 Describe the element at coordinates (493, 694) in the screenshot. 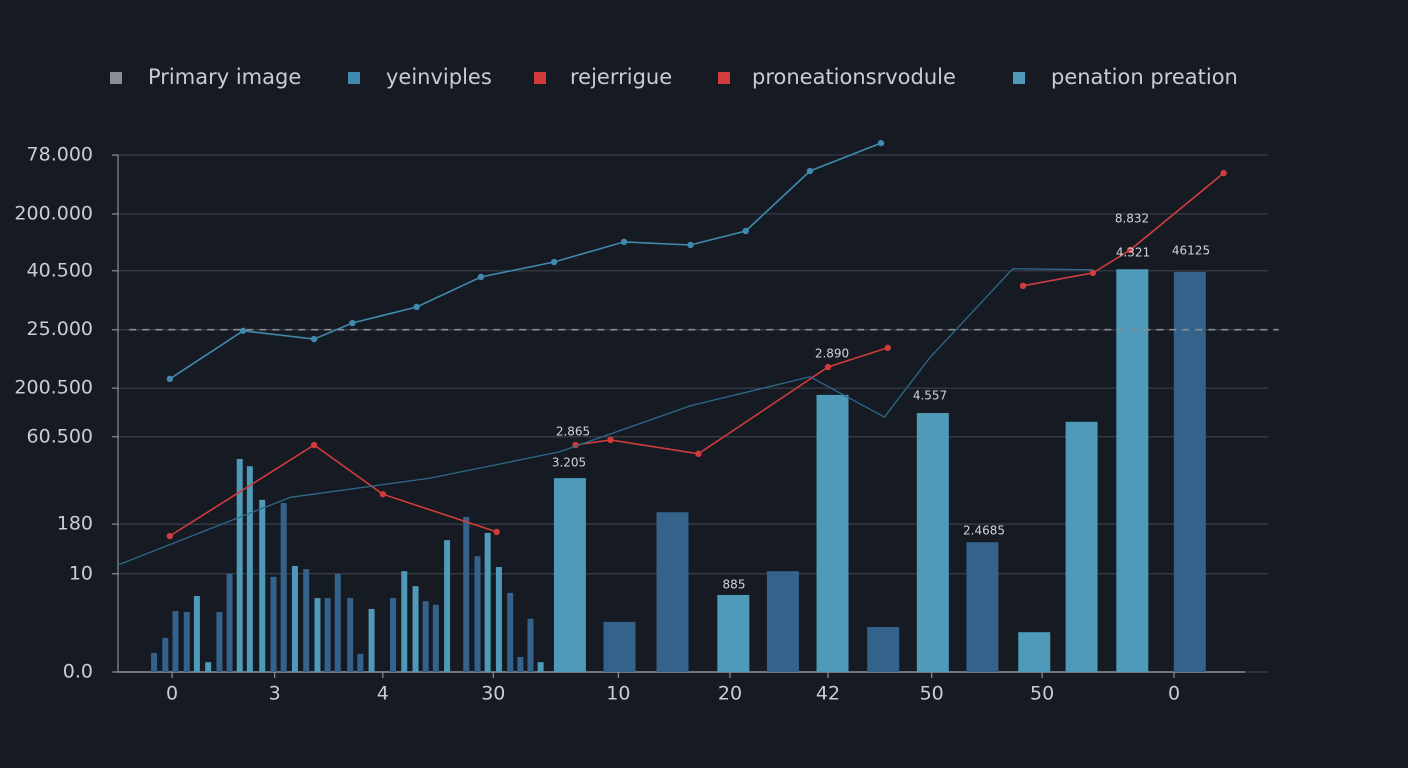

I see `x-tick-label: 30` at that location.